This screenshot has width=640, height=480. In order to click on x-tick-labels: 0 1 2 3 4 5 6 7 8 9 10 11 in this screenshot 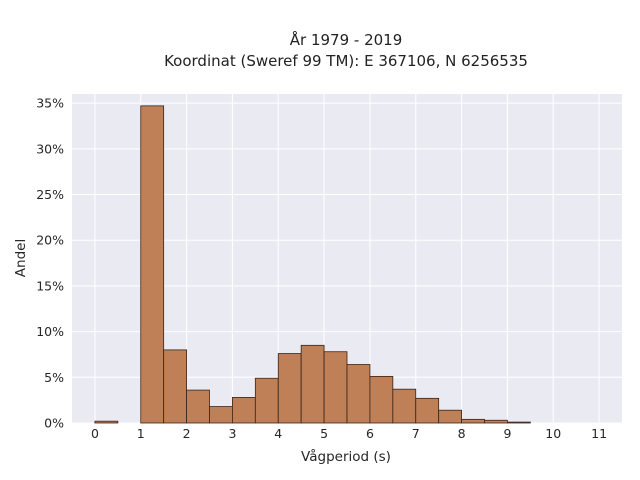, I will do `click(349, 433)`.